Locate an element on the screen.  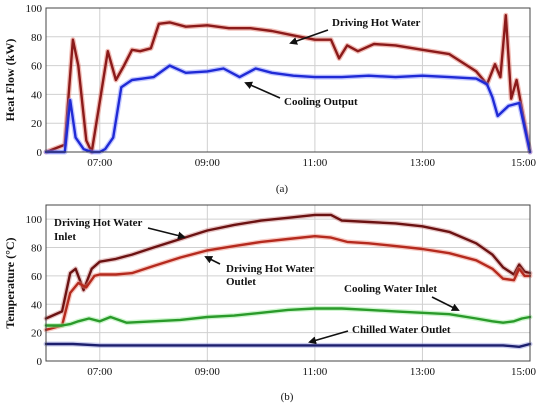
arrow-driving-hot-water-outlet is located at coordinates (212, 260).